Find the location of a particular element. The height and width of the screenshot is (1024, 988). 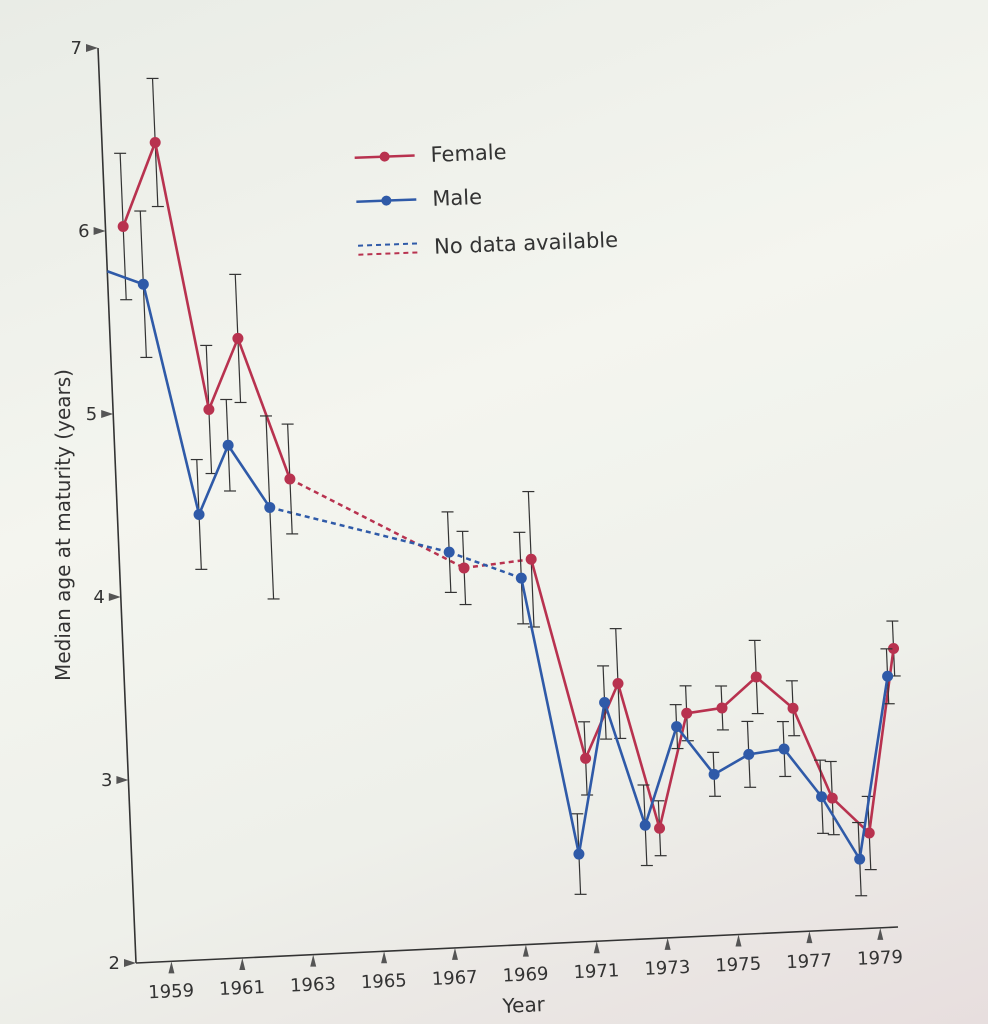

legend-nodata-line-blue is located at coordinates (388, 244).